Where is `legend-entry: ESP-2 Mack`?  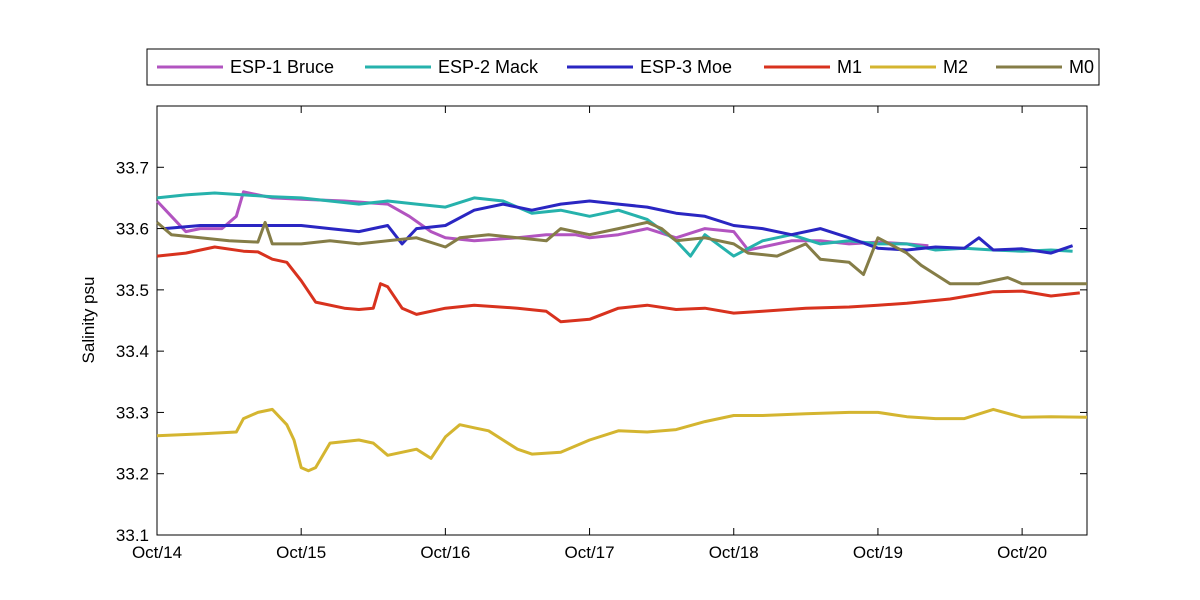 legend-entry: ESP-2 Mack is located at coordinates (488, 67).